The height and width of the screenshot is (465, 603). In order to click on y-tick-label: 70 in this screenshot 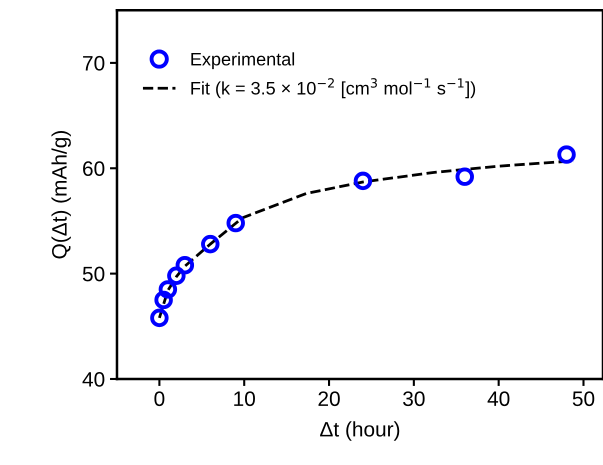, I will do `click(93, 63)`.